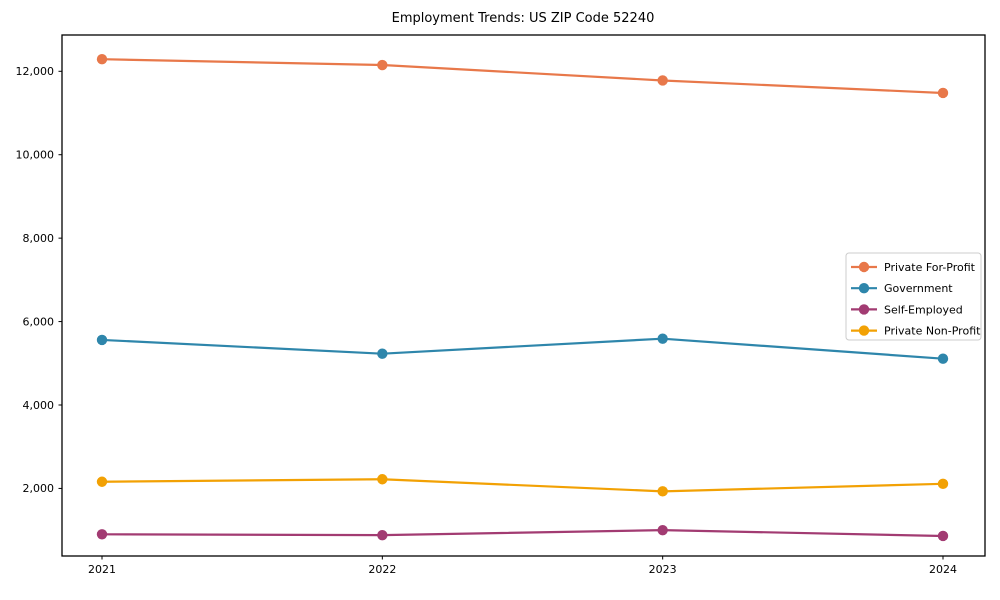  I want to click on x-tick-label: 2024, so click(943, 569).